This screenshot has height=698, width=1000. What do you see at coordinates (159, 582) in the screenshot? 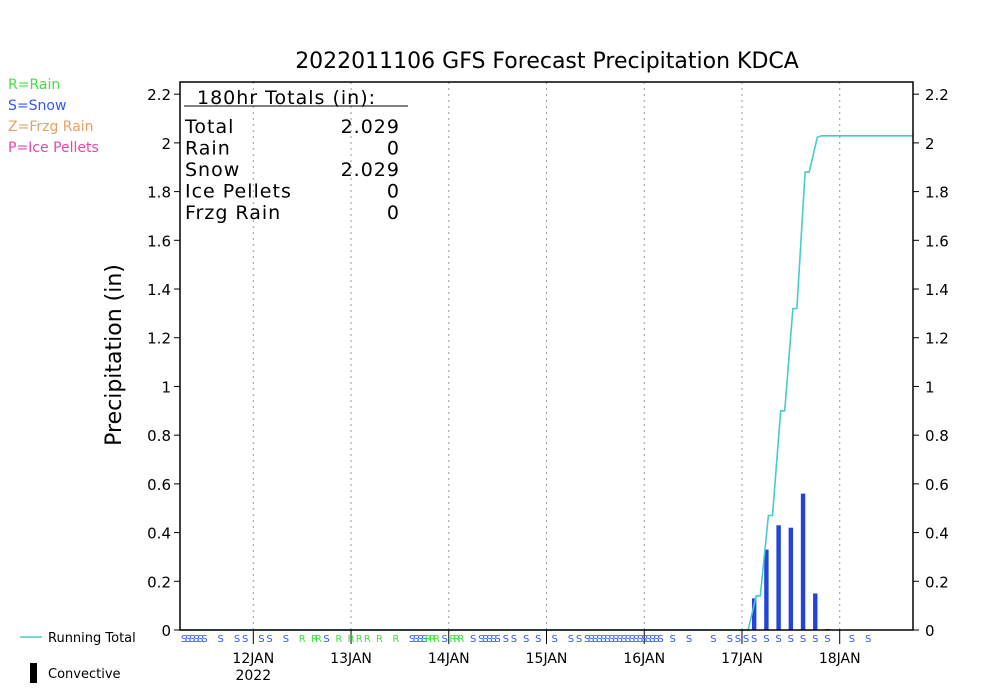
I see `ytick-label-left-1: 0.2` at bounding box center [159, 582].